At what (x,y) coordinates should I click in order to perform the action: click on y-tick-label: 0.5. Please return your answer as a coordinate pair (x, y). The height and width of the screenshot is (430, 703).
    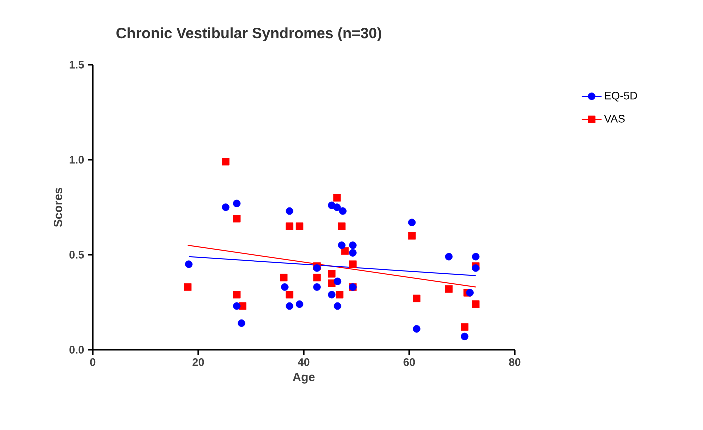
    Looking at the image, I should click on (77, 255).